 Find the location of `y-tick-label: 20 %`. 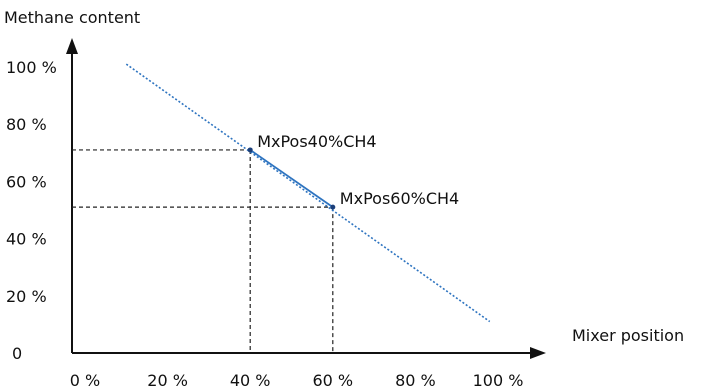

y-tick-label: 20 % is located at coordinates (26, 296).